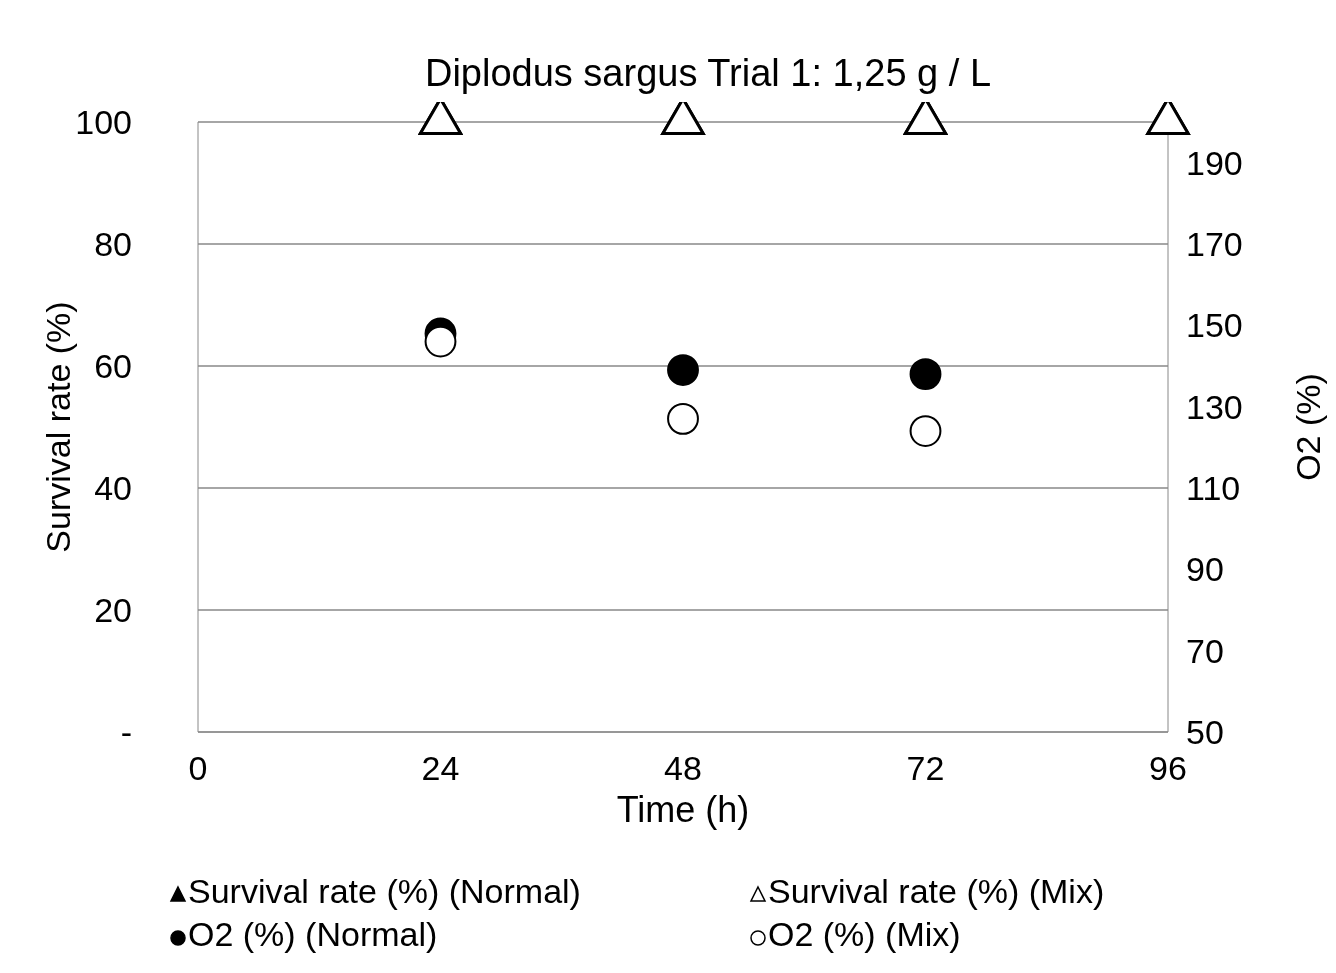 The image size is (1336, 973). I want to click on y-tick-label: 100, so click(103, 122).